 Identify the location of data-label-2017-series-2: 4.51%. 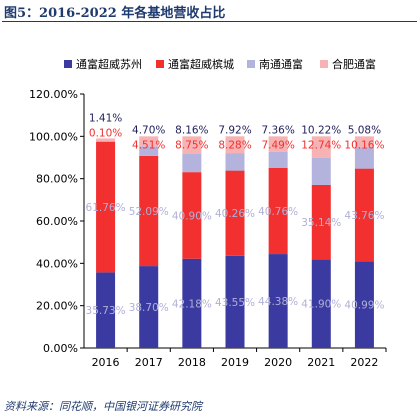
(148, 145).